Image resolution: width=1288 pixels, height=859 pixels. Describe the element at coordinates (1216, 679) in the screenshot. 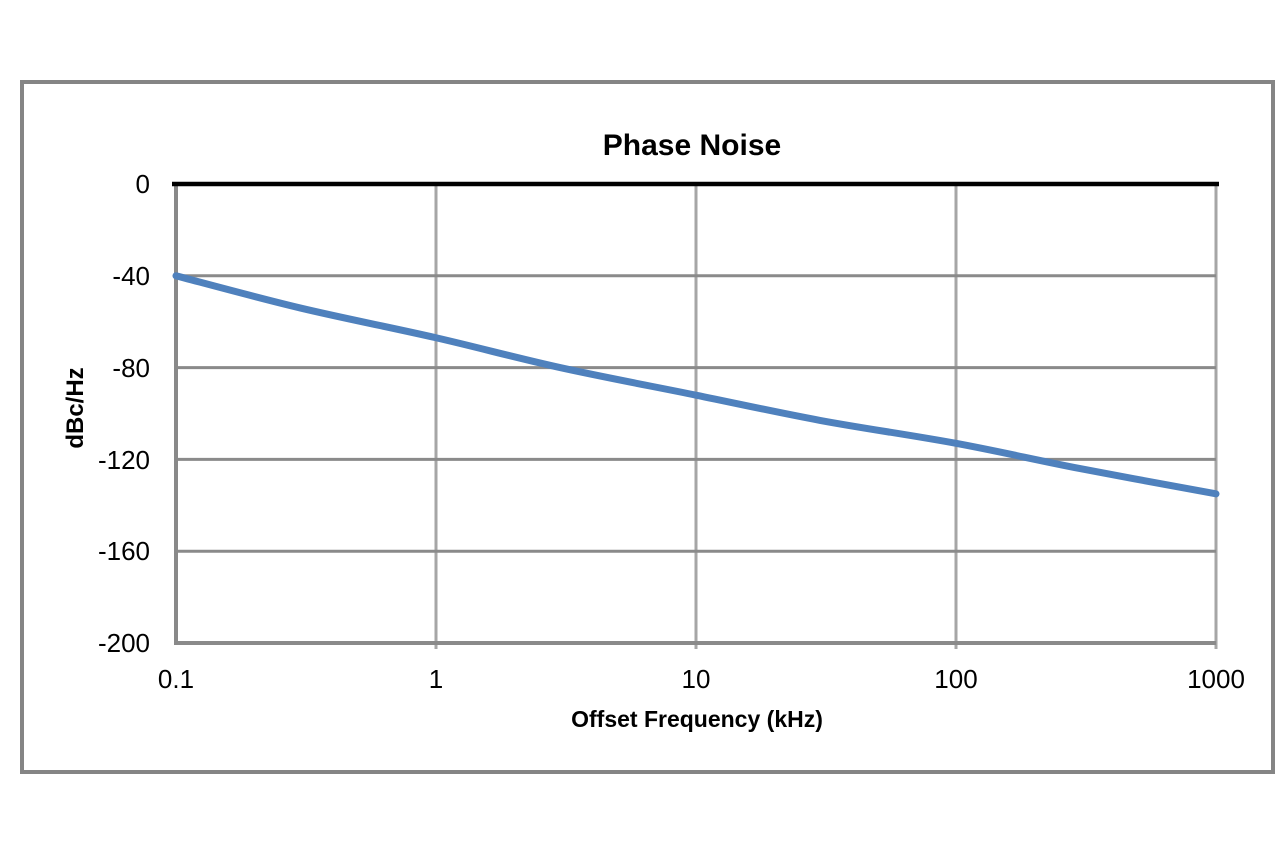

I see `x-tick-label: 1000` at that location.